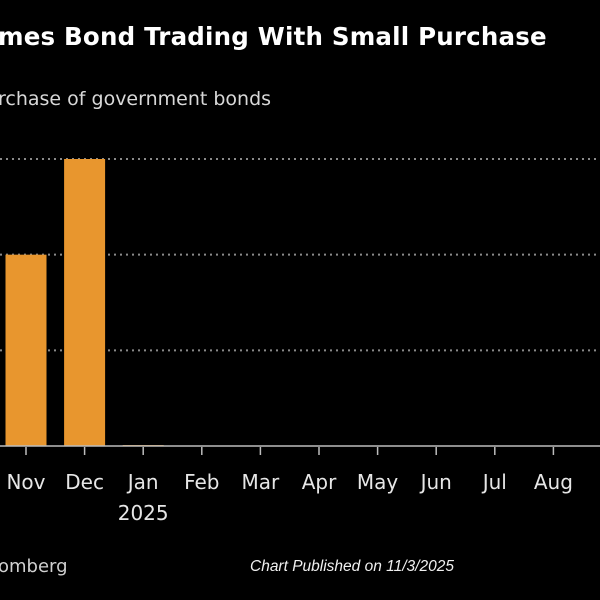 The height and width of the screenshot is (600, 600). I want to click on bar-nov, so click(26, 350).